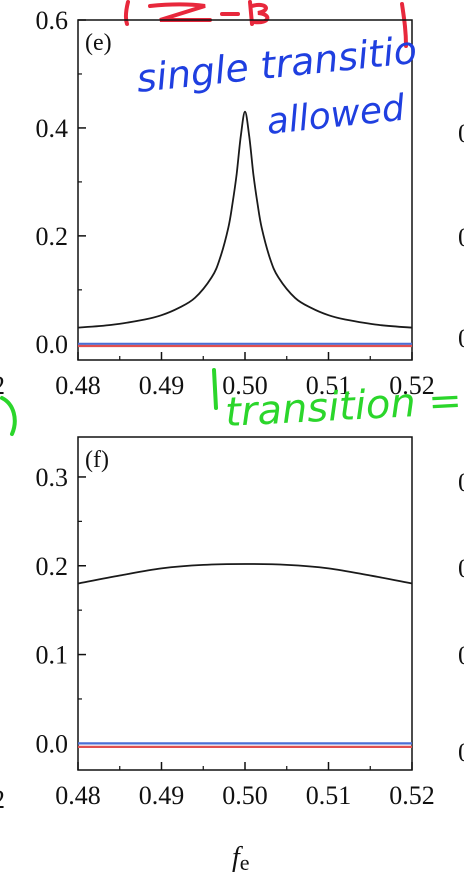 The width and height of the screenshot is (464, 872). Describe the element at coordinates (245, 795) in the screenshot. I see `x-tick-label: 0.50` at that location.